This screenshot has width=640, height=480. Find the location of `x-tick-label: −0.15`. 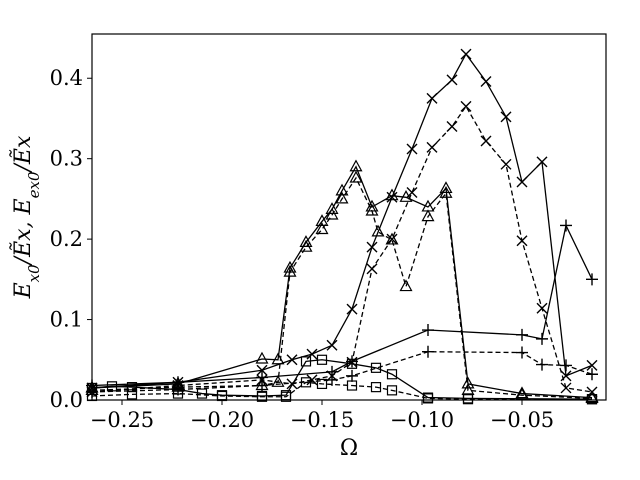

x-tick-label: −0.15 is located at coordinates (322, 420).